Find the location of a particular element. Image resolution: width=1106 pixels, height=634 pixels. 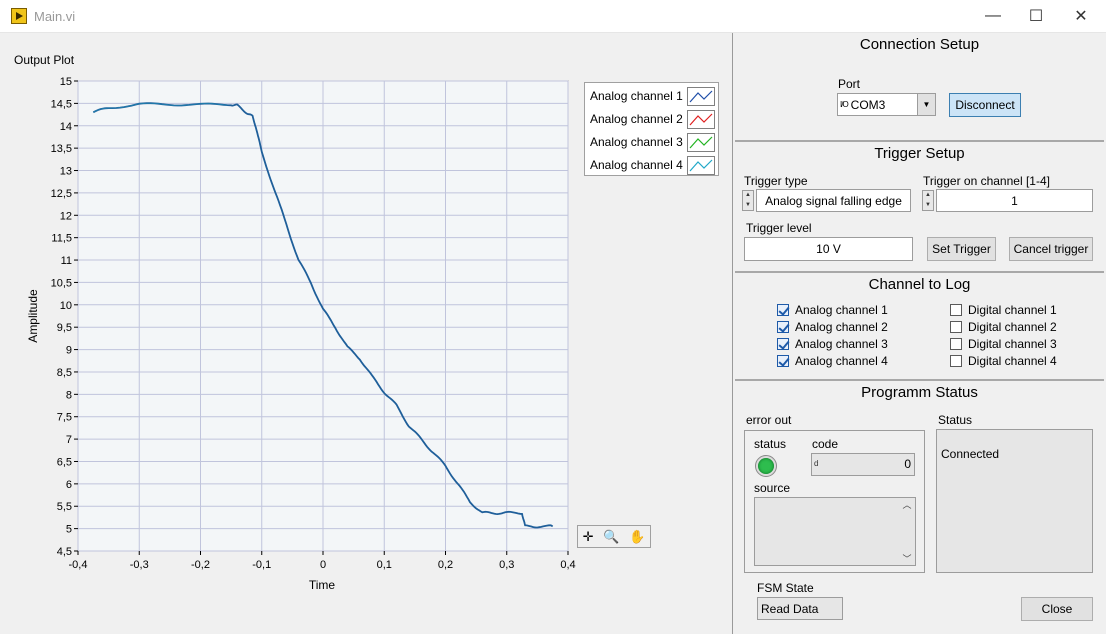

y-tick-label: 13,5 is located at coordinates (61, 149).